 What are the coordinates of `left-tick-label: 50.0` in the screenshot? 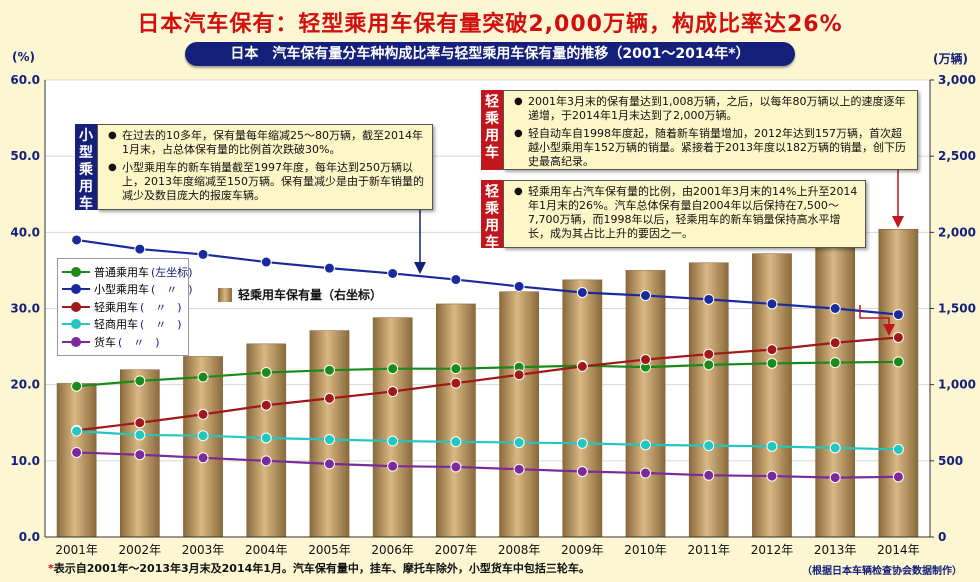 It's located at (25, 156).